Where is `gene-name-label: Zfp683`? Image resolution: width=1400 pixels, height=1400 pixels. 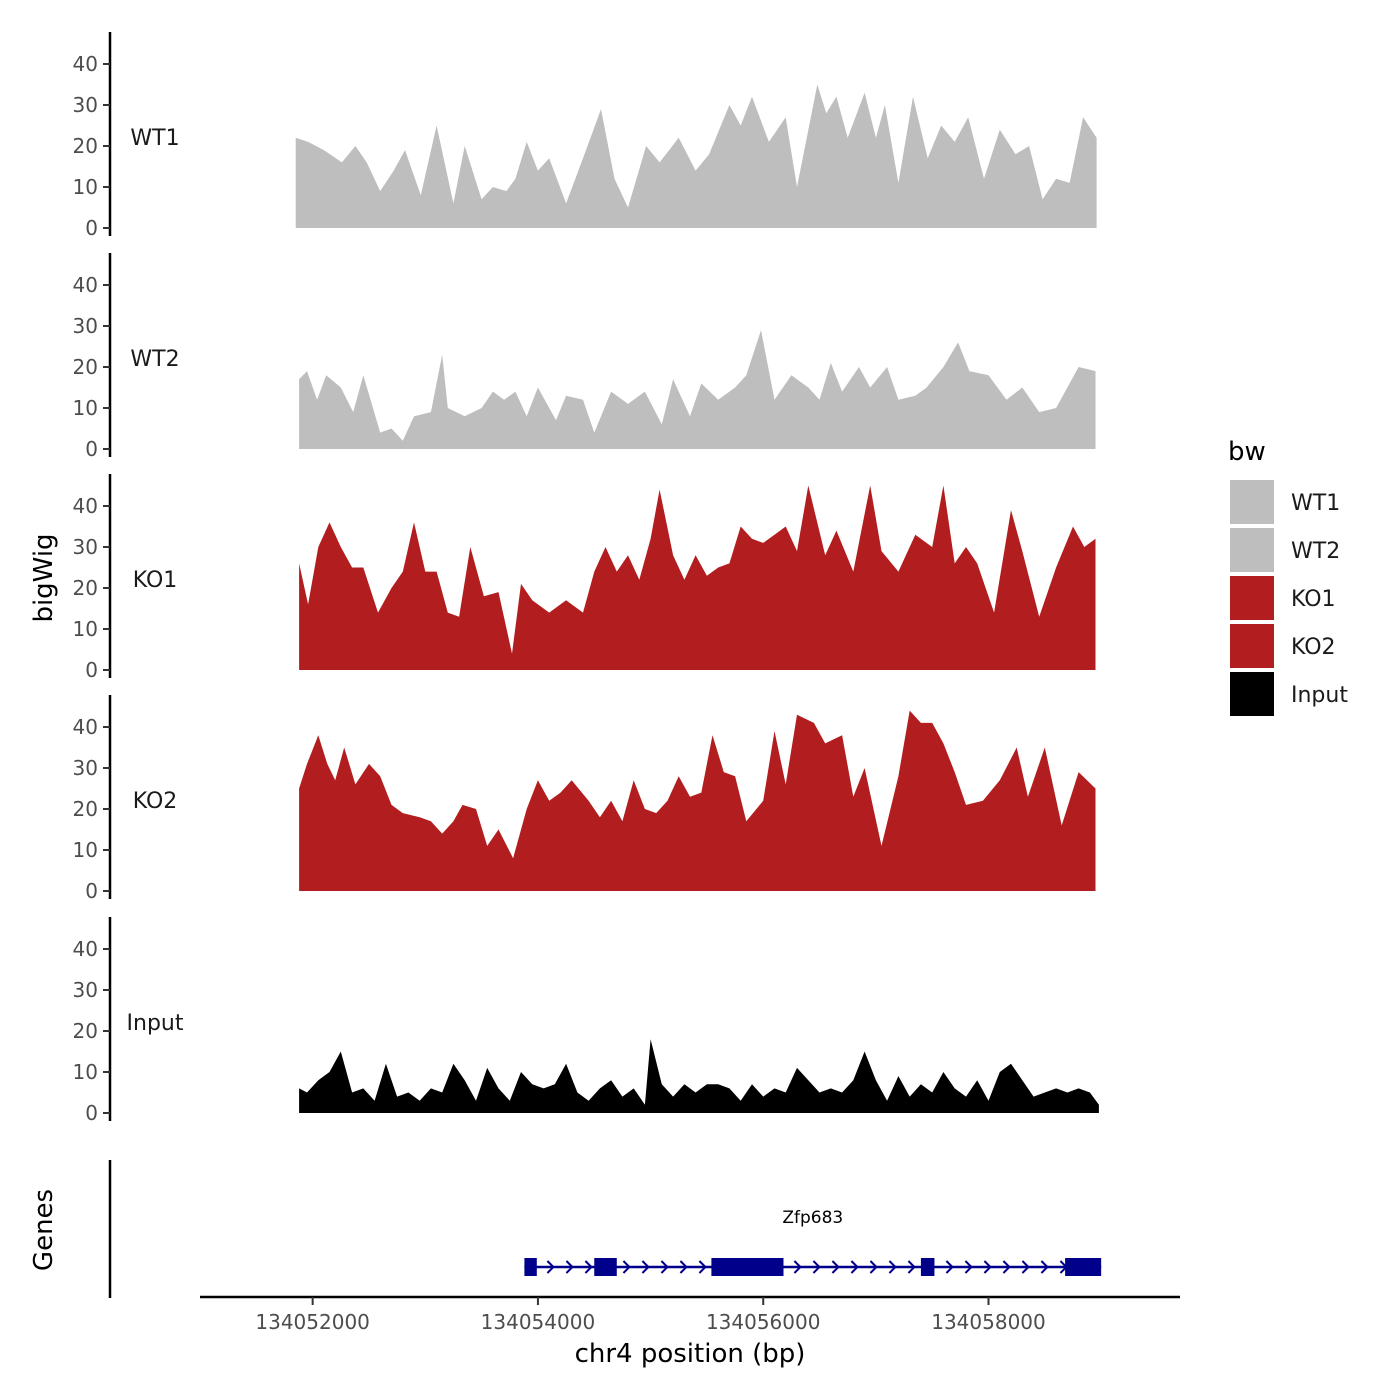
gene-name-label: Zfp683 is located at coordinates (812, 1218).